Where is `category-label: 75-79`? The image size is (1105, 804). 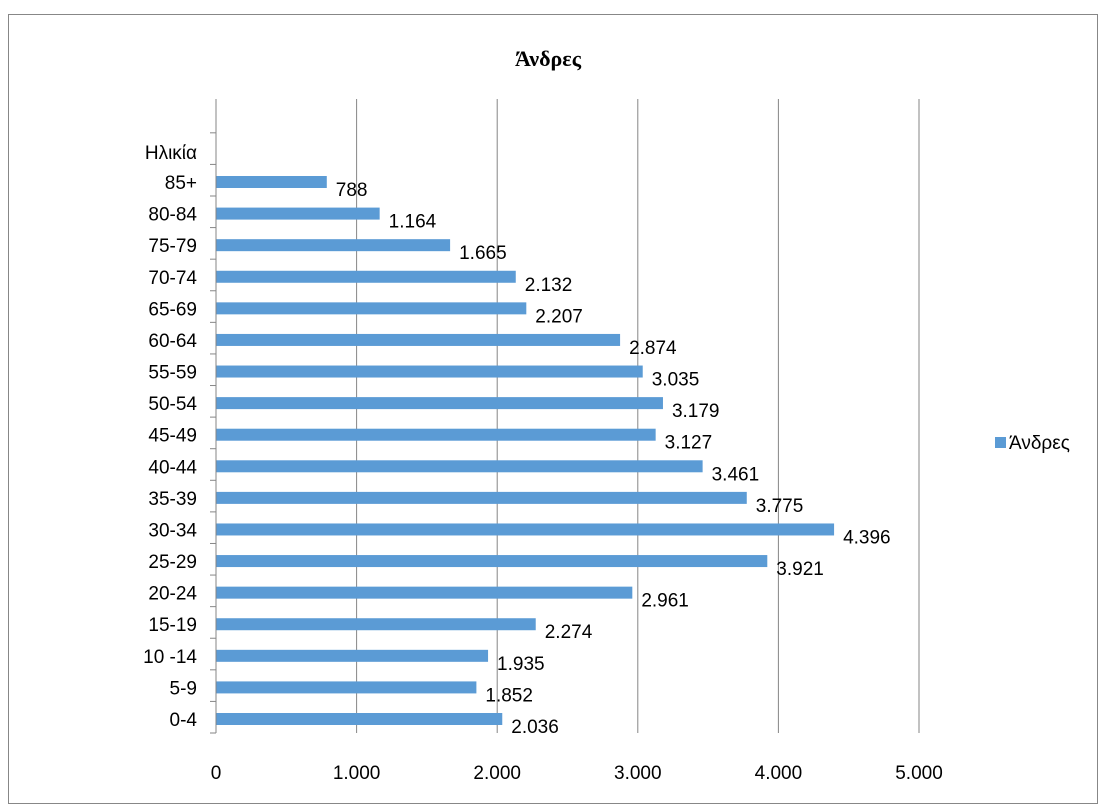 category-label: 75-79 is located at coordinates (172, 246).